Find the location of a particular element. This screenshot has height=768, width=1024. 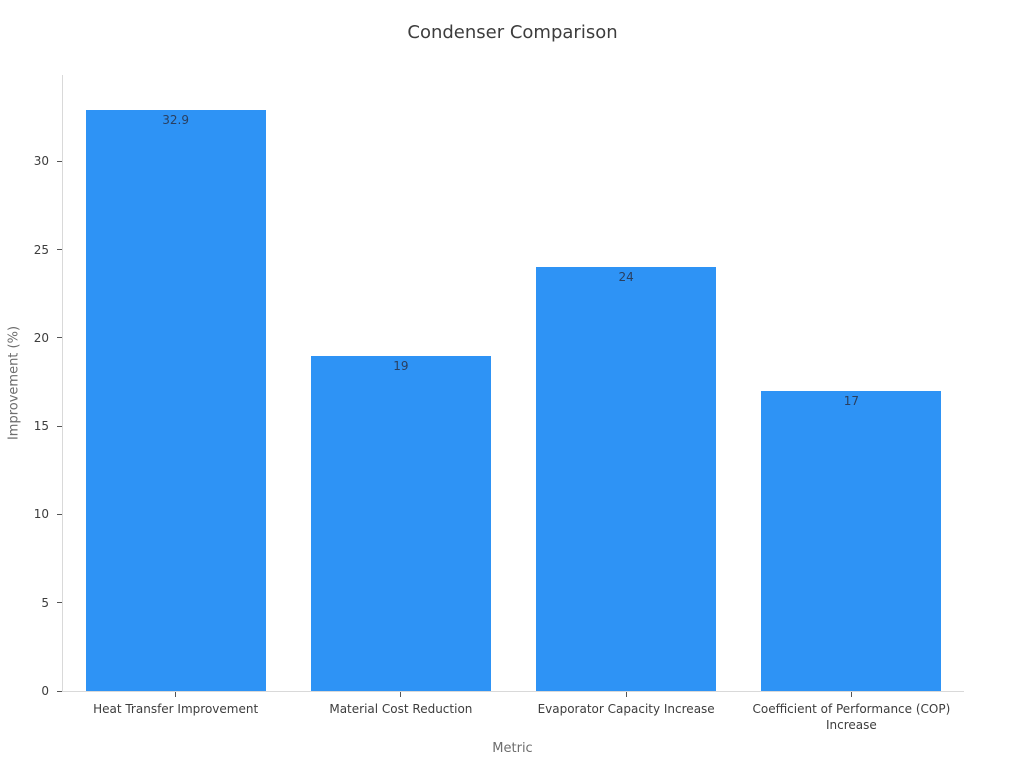

y-tick-label: 30 is located at coordinates (41, 161).